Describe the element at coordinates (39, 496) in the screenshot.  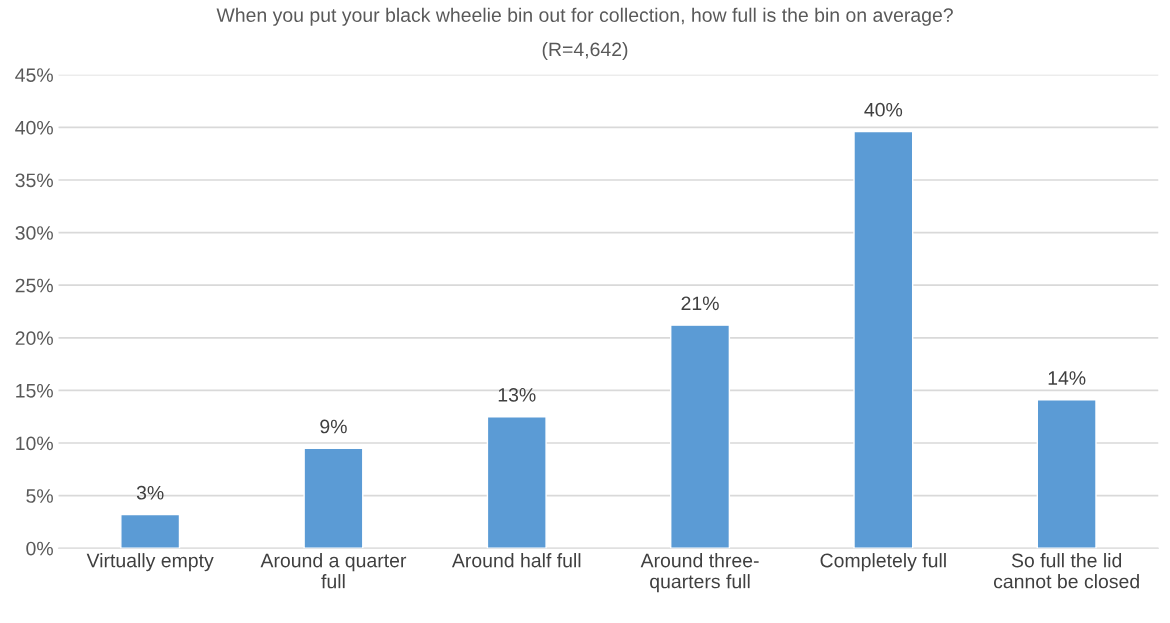
I see `y-tick-label: 5%` at that location.